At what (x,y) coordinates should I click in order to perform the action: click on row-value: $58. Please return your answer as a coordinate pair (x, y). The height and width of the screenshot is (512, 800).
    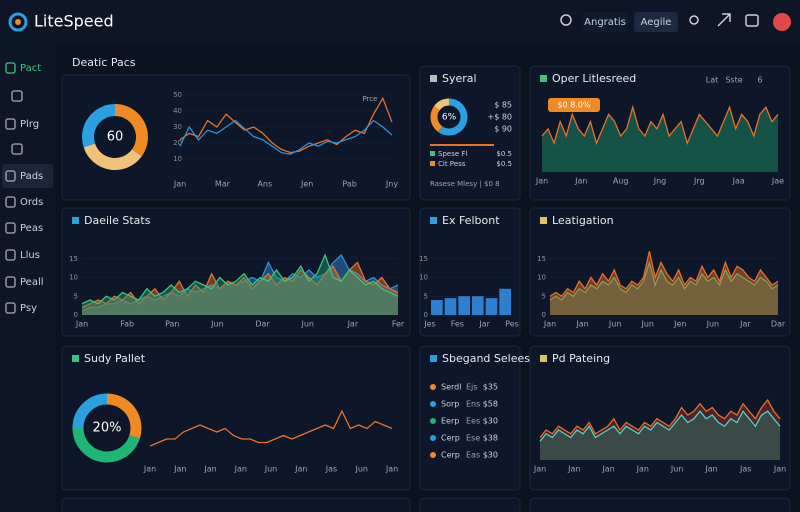
    Looking at the image, I should click on (490, 404).